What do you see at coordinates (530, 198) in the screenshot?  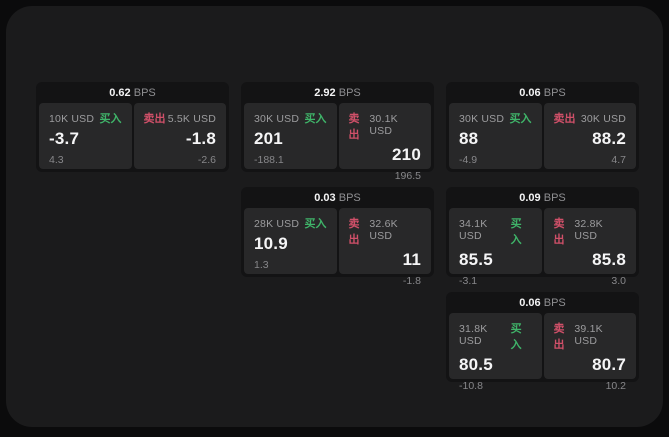 I see `spread-value: 0.09` at bounding box center [530, 198].